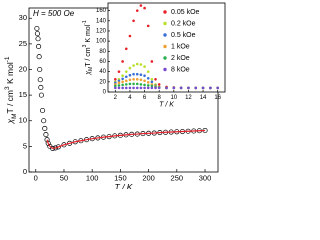  Describe the element at coordinates (180, 46) in the screenshot. I see `legend-label: 1 kOe` at that location.